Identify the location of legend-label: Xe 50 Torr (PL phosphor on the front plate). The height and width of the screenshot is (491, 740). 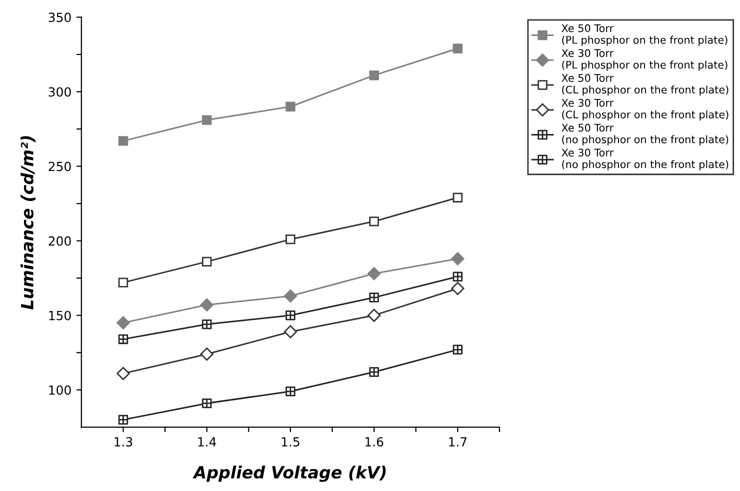
(645, 35).